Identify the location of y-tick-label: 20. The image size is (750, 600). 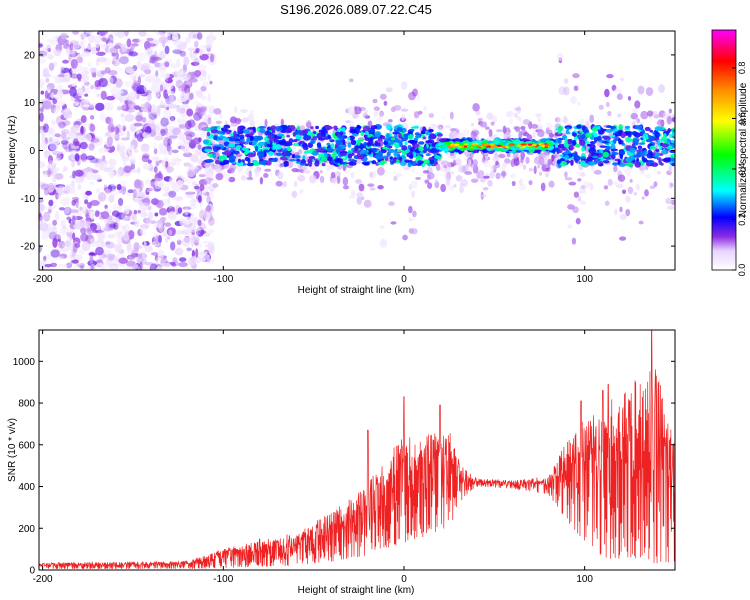
(30, 55).